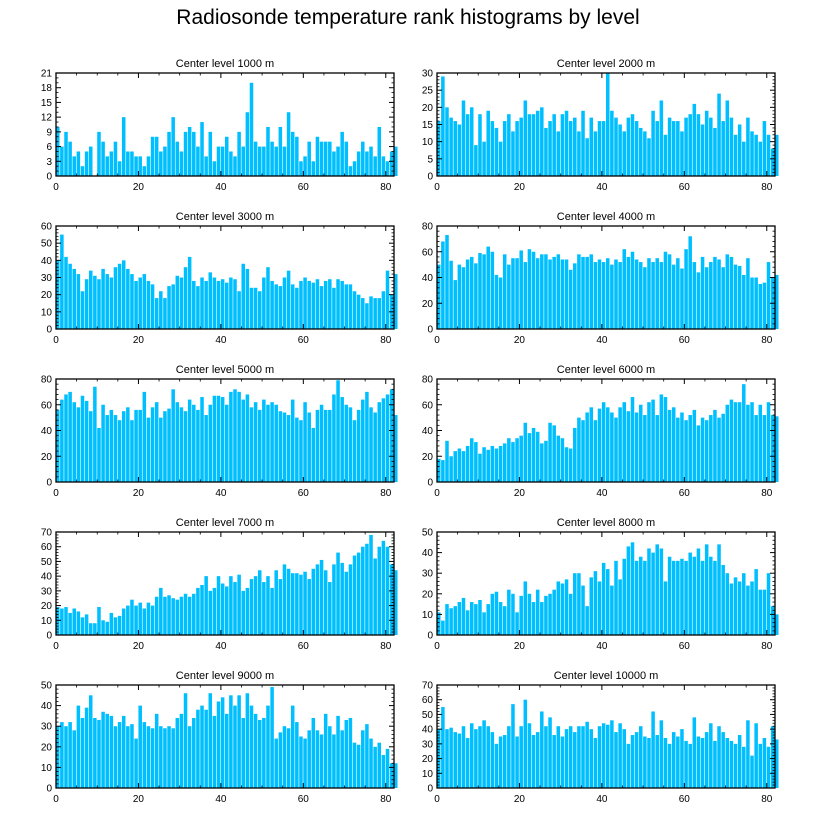 The width and height of the screenshot is (816, 824). What do you see at coordinates (386, 646) in the screenshot?
I see `x-tick-label: 80` at bounding box center [386, 646].